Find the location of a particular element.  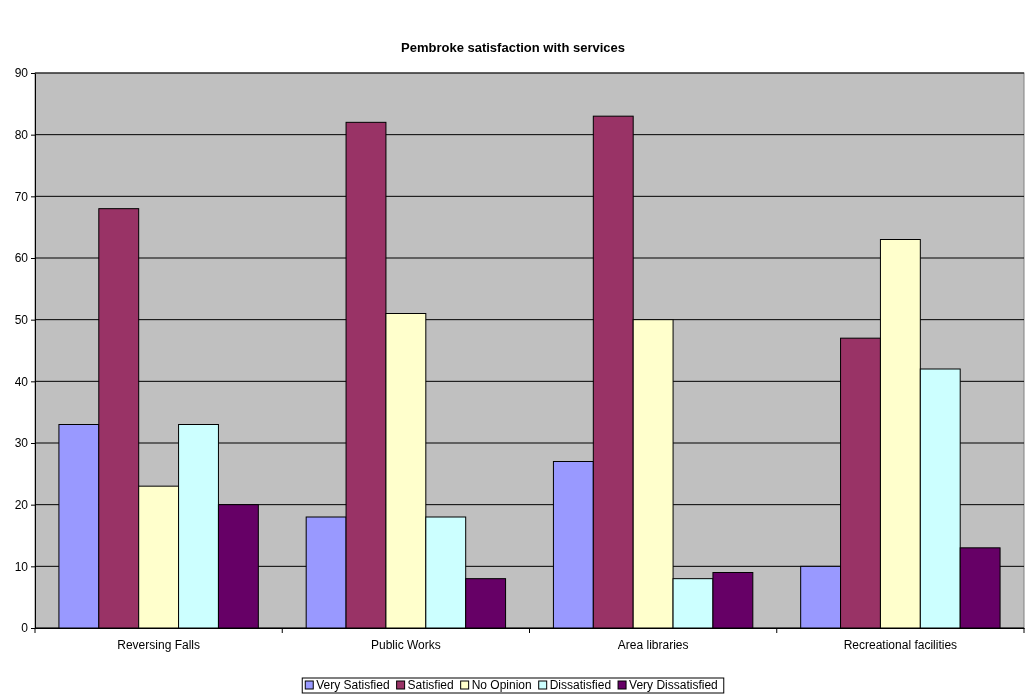

y-tick-label: 40 is located at coordinates (21, 381).